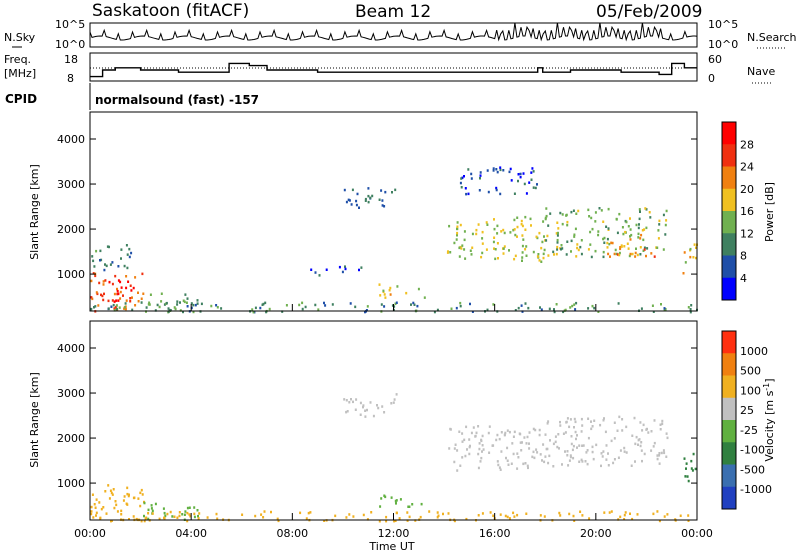  Describe the element at coordinates (746, 420) in the screenshot. I see `velocity-colorbar: 1000 500 100 25 -25 -100 -500 -1000` at that location.